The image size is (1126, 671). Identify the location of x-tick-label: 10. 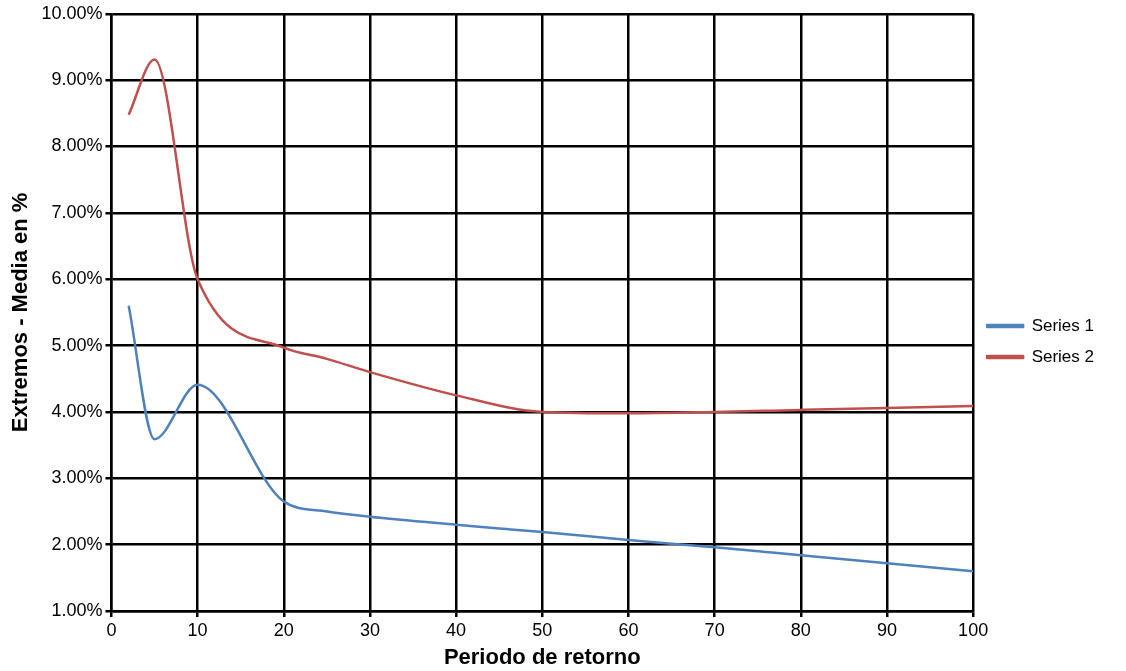
(197, 629).